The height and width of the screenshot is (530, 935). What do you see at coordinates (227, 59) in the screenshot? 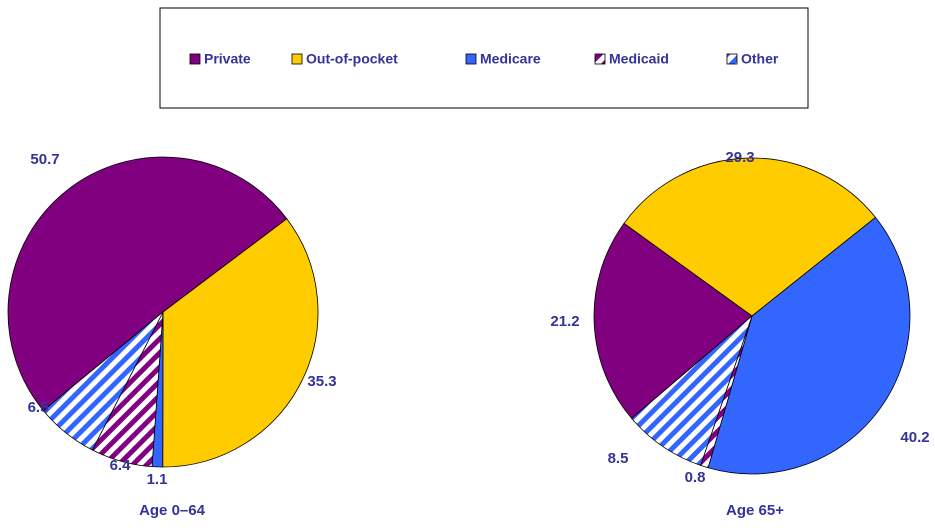
I see `legend-label: Private` at bounding box center [227, 59].